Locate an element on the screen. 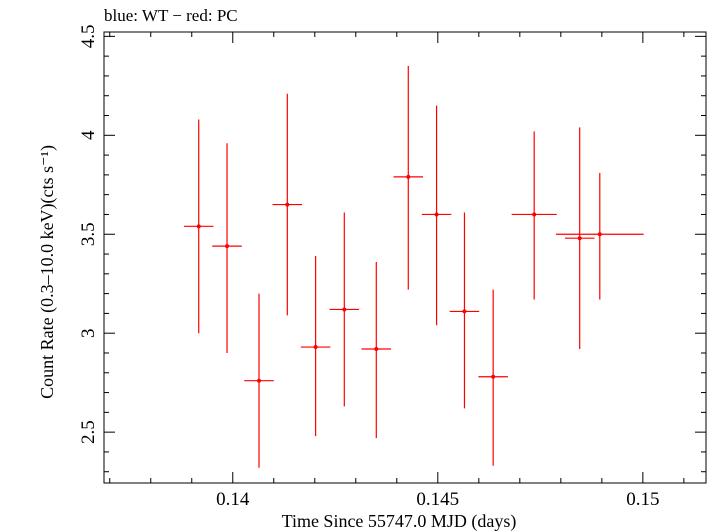 The image size is (709, 532). x-tick-label: 0.15 is located at coordinates (642, 499).